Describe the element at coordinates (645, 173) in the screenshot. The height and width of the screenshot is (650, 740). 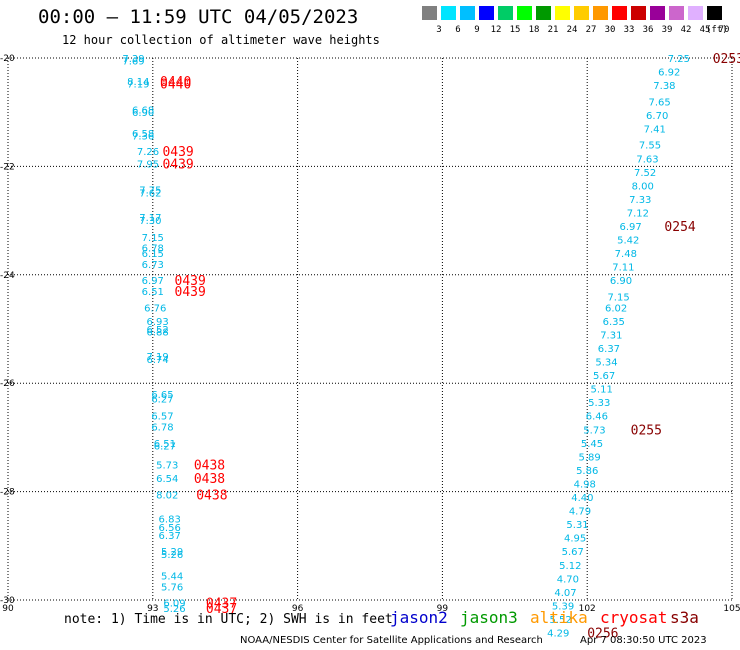
I see `swh-value-label: 7.52` at that location.